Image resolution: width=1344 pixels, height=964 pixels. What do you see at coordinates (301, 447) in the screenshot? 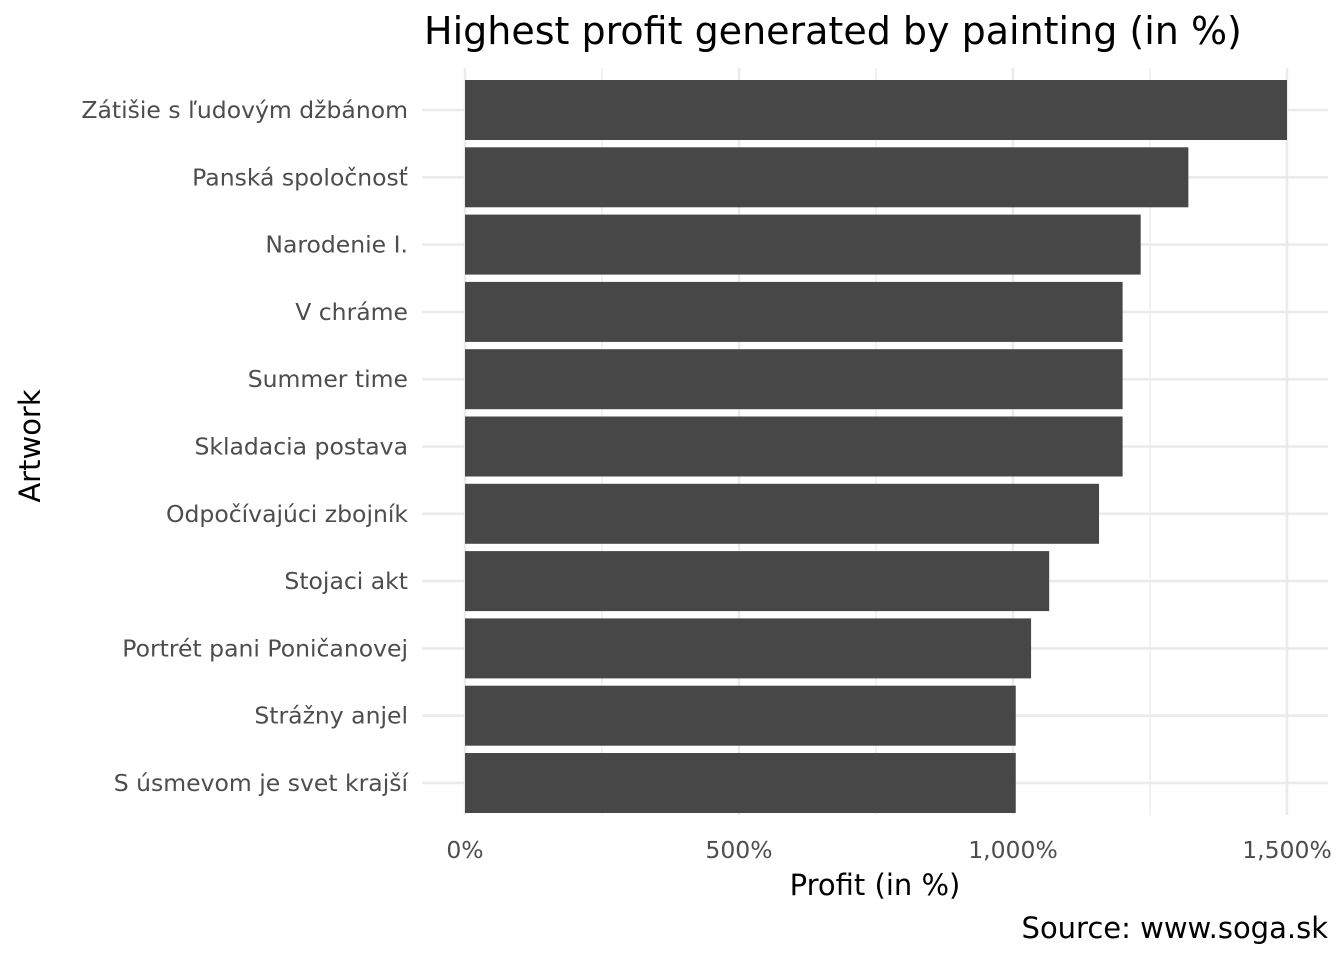
I see `y-tick-label: Skladacia postava` at bounding box center [301, 447].